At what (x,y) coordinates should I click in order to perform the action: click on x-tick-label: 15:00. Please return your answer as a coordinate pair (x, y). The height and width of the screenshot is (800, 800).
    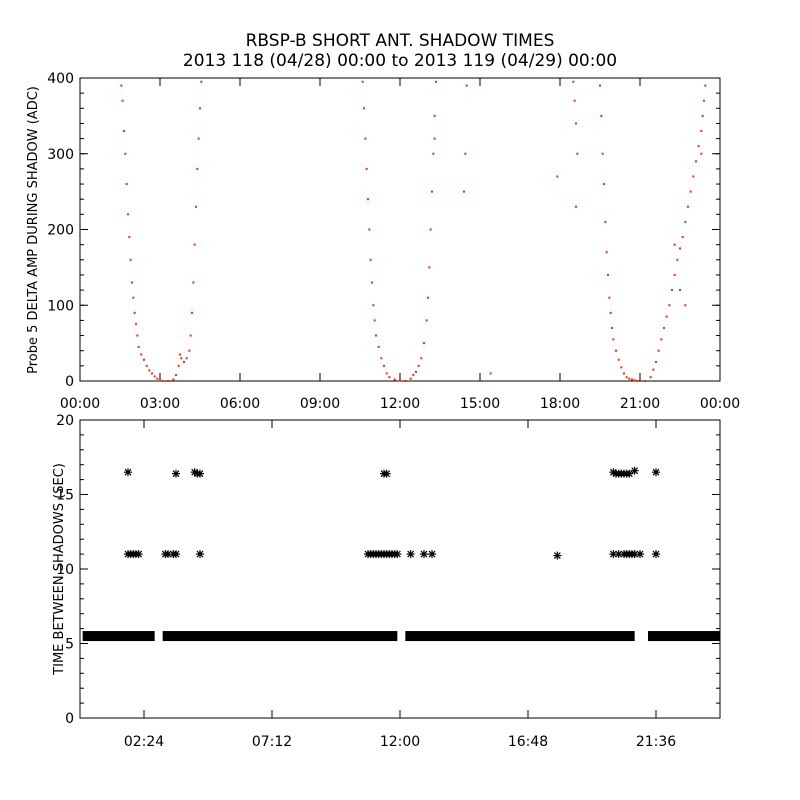
    Looking at the image, I should click on (480, 404).